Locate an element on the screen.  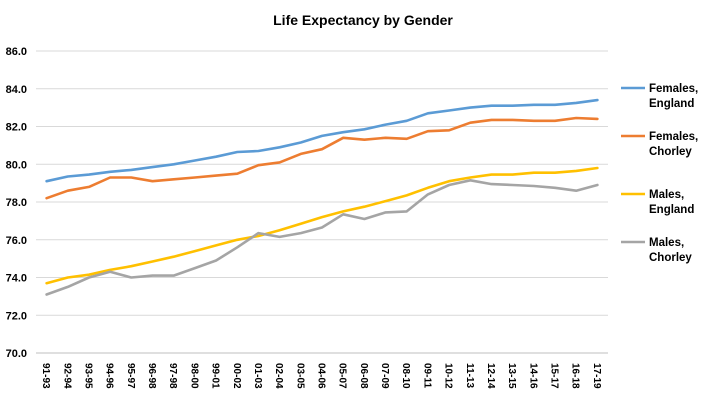
x-tick-label: 17-19 is located at coordinates (596, 376).